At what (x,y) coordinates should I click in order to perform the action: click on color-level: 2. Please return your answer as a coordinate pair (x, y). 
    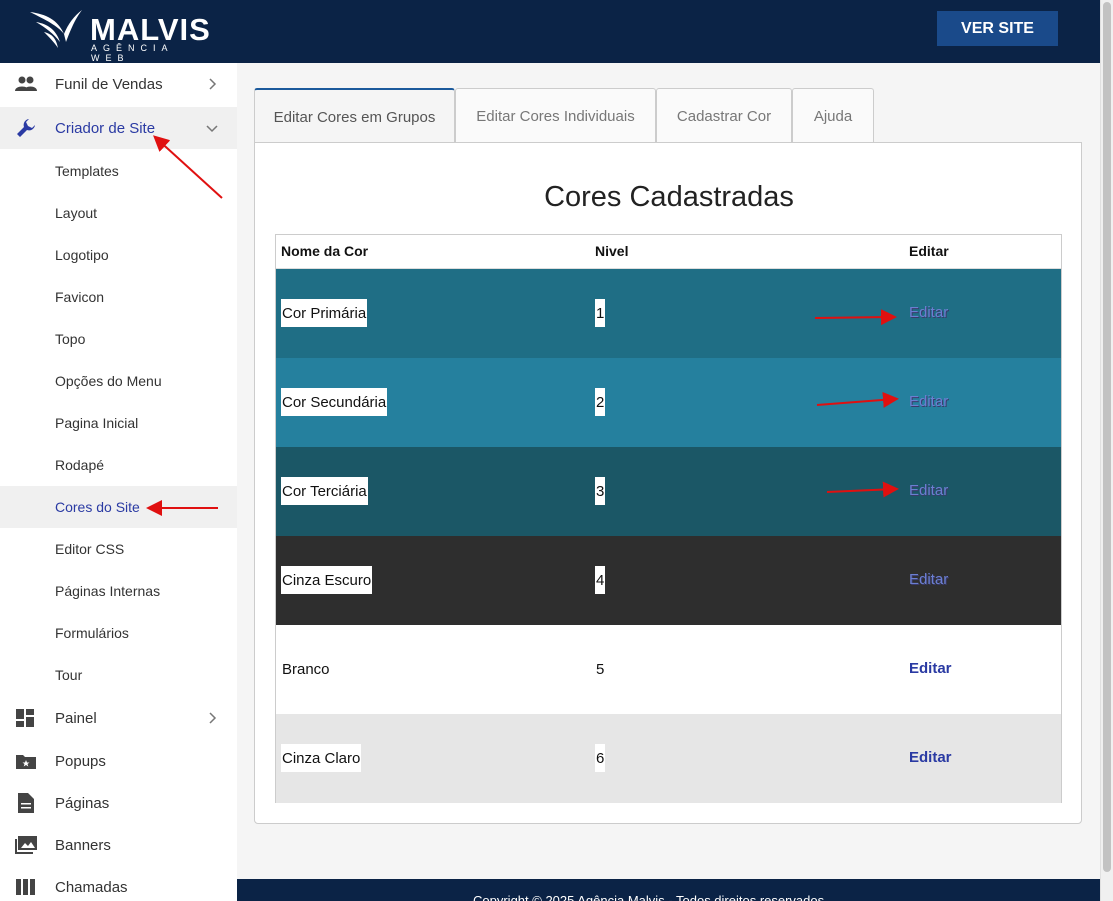
    Looking at the image, I should click on (600, 402).